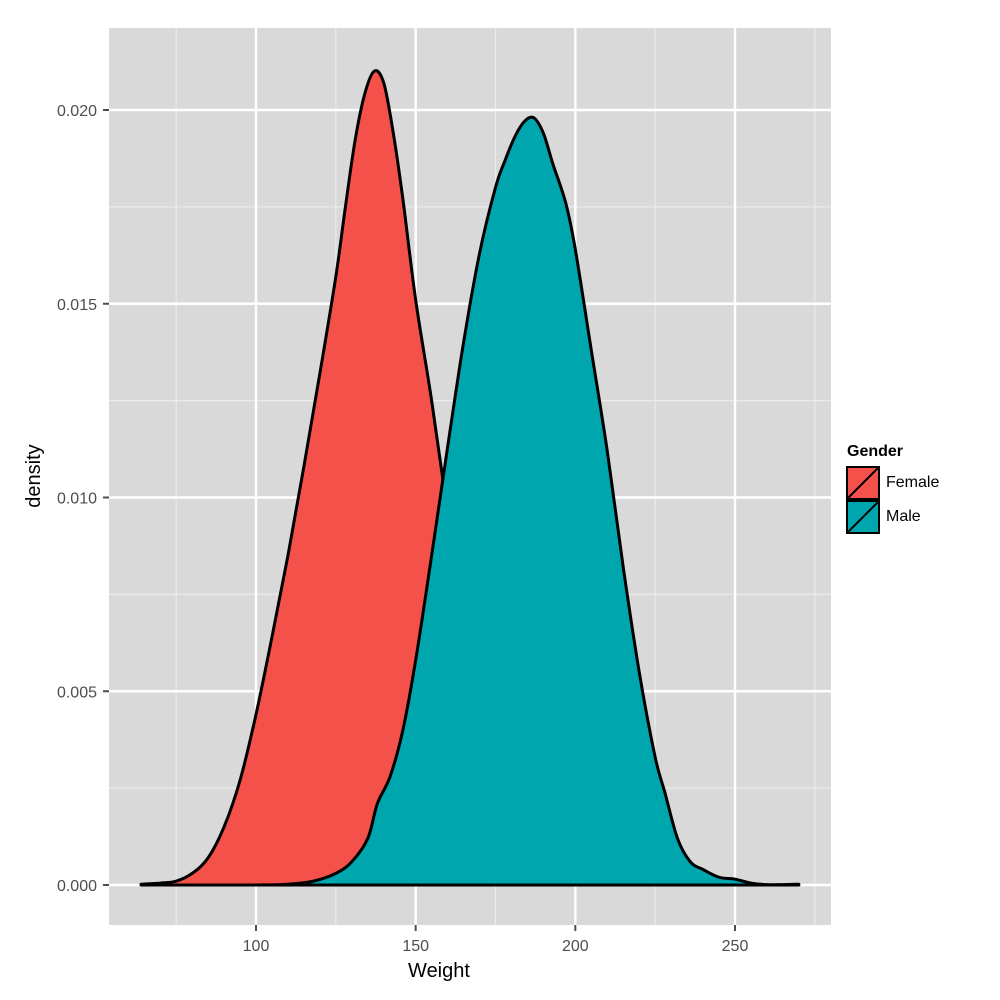 The height and width of the screenshot is (1000, 1000). Describe the element at coordinates (77, 886) in the screenshot. I see `y-tick-label: 0.000` at that location.